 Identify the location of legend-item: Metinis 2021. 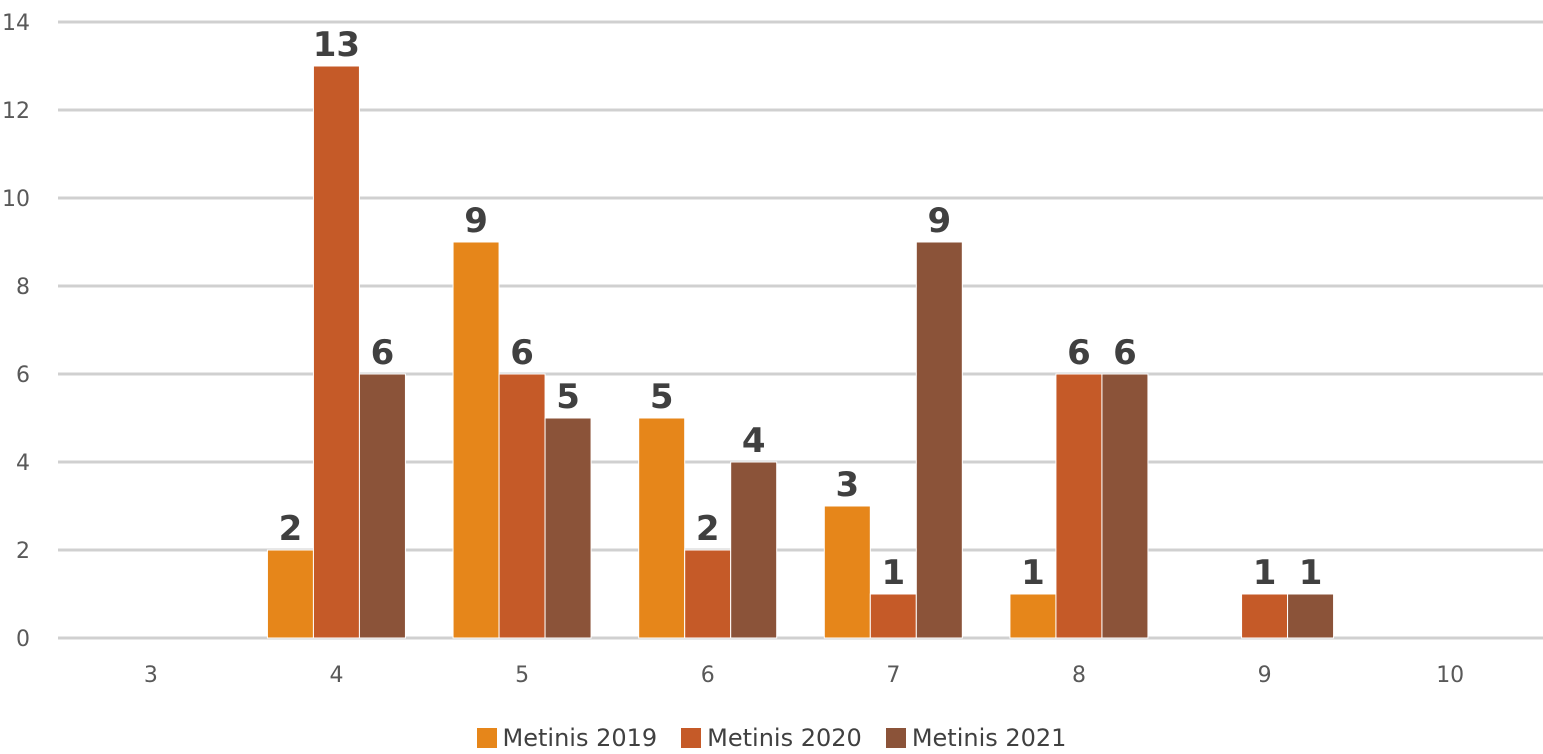
(976, 738).